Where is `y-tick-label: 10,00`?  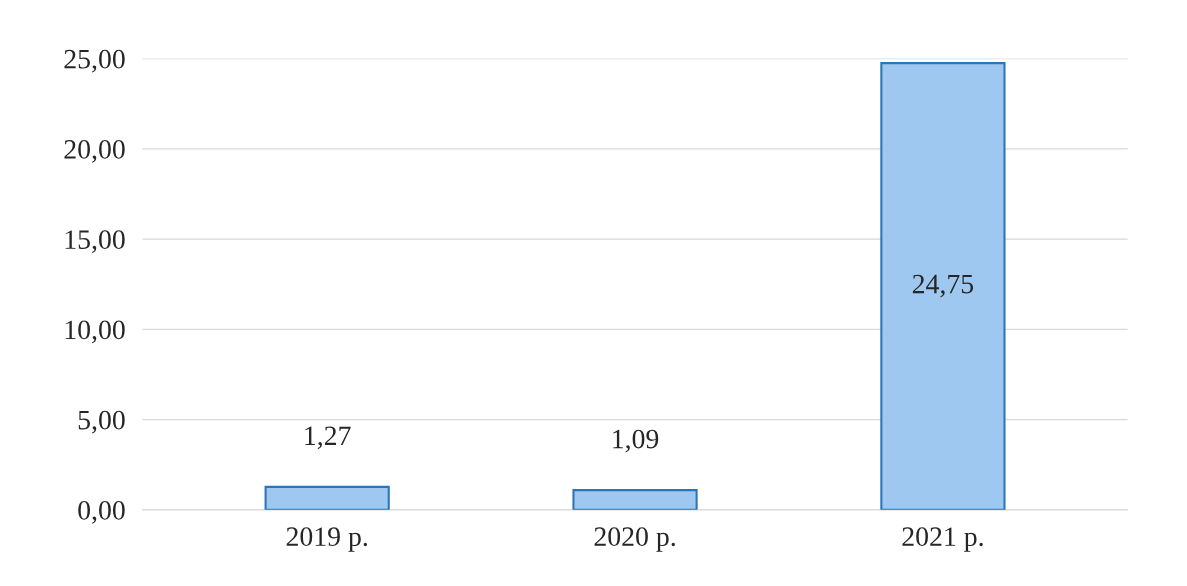 y-tick-label: 10,00 is located at coordinates (95, 332).